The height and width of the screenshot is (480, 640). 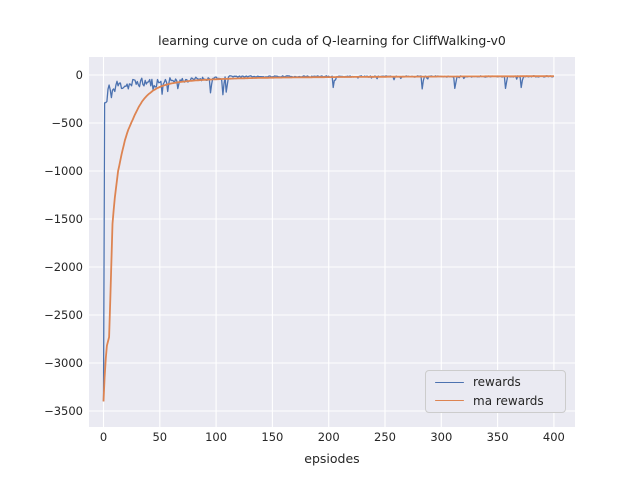 I want to click on x-tick-label: 100, so click(x=216, y=437).